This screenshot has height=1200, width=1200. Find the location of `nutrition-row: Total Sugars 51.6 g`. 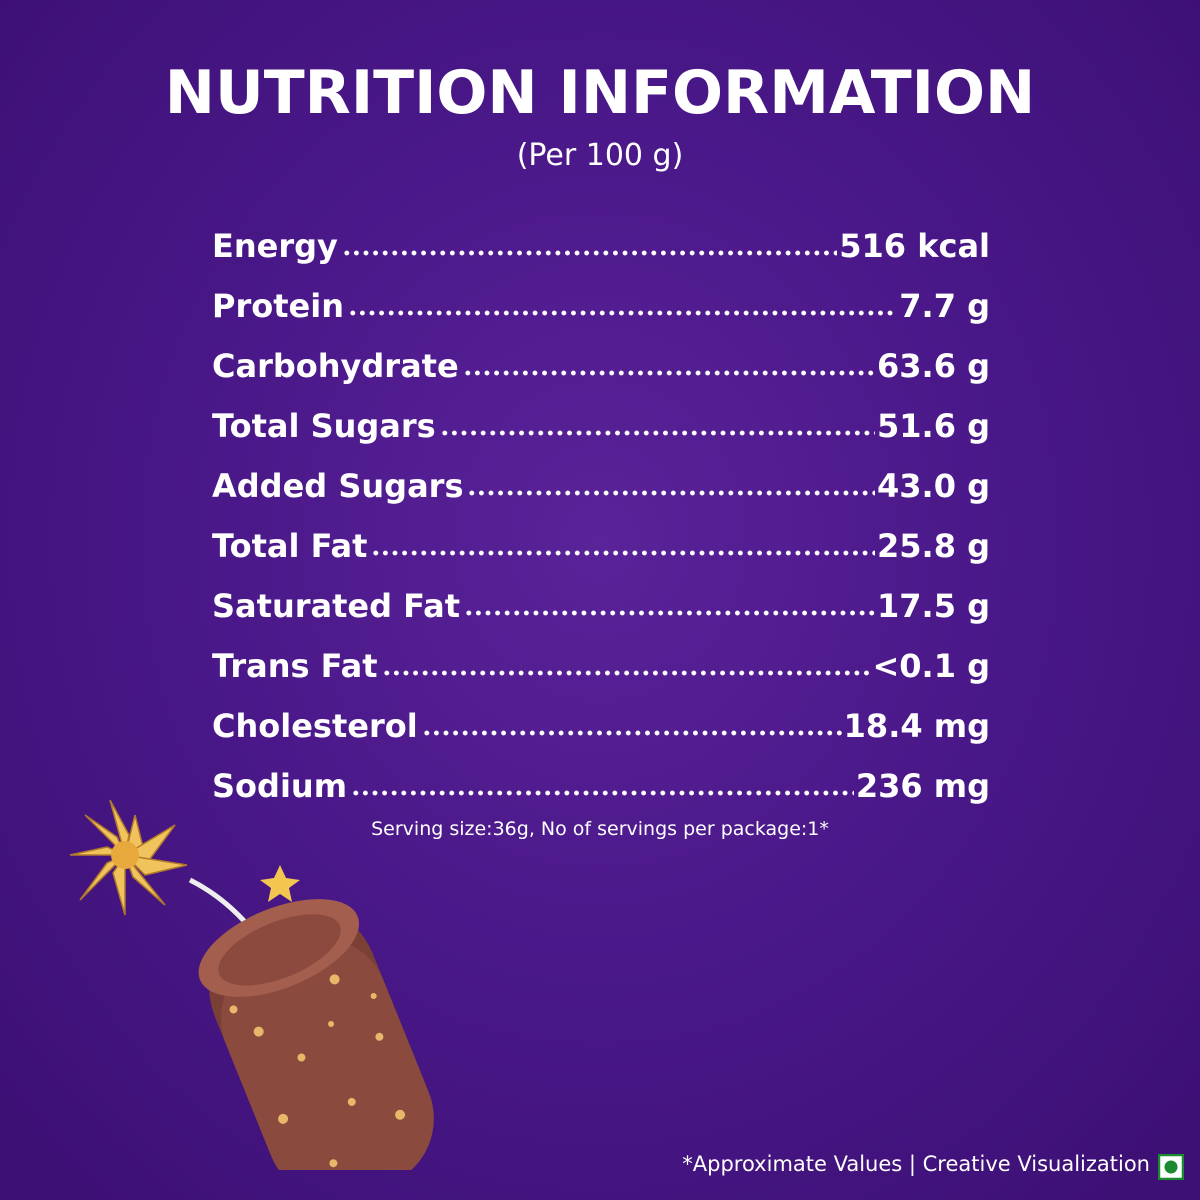

nutrition-row: Total Sugars 51.6 g is located at coordinates (601, 416).